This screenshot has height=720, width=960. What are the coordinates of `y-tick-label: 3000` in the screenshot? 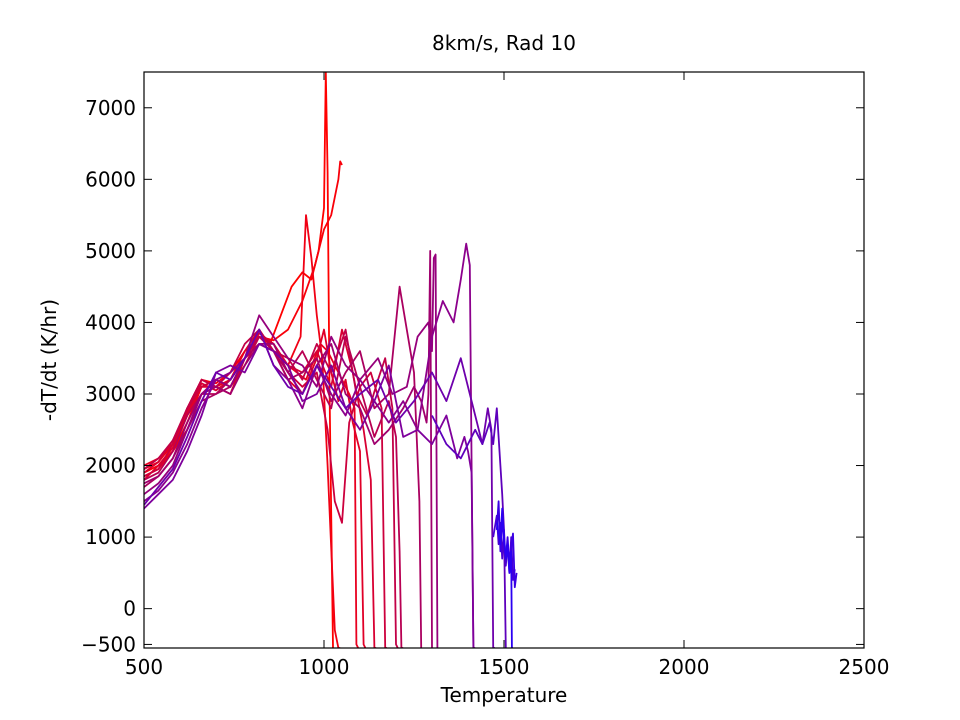 It's located at (110, 394).